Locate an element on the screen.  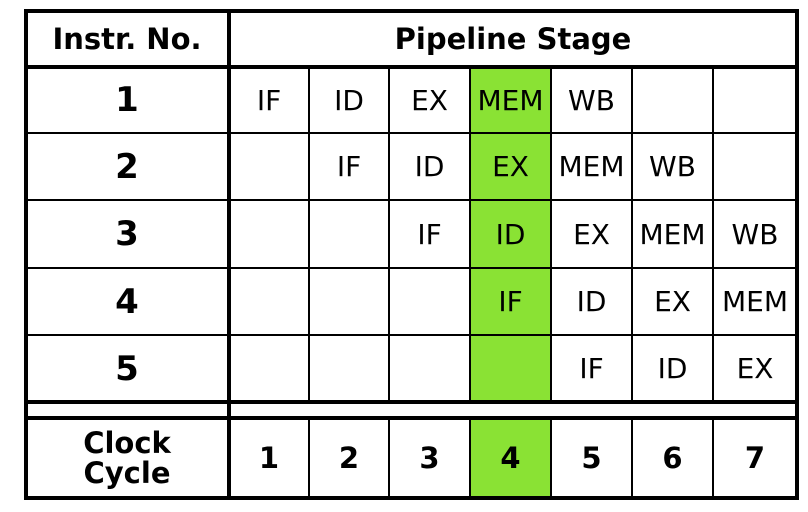
clock-label-line2: Cycle is located at coordinates (127, 473).